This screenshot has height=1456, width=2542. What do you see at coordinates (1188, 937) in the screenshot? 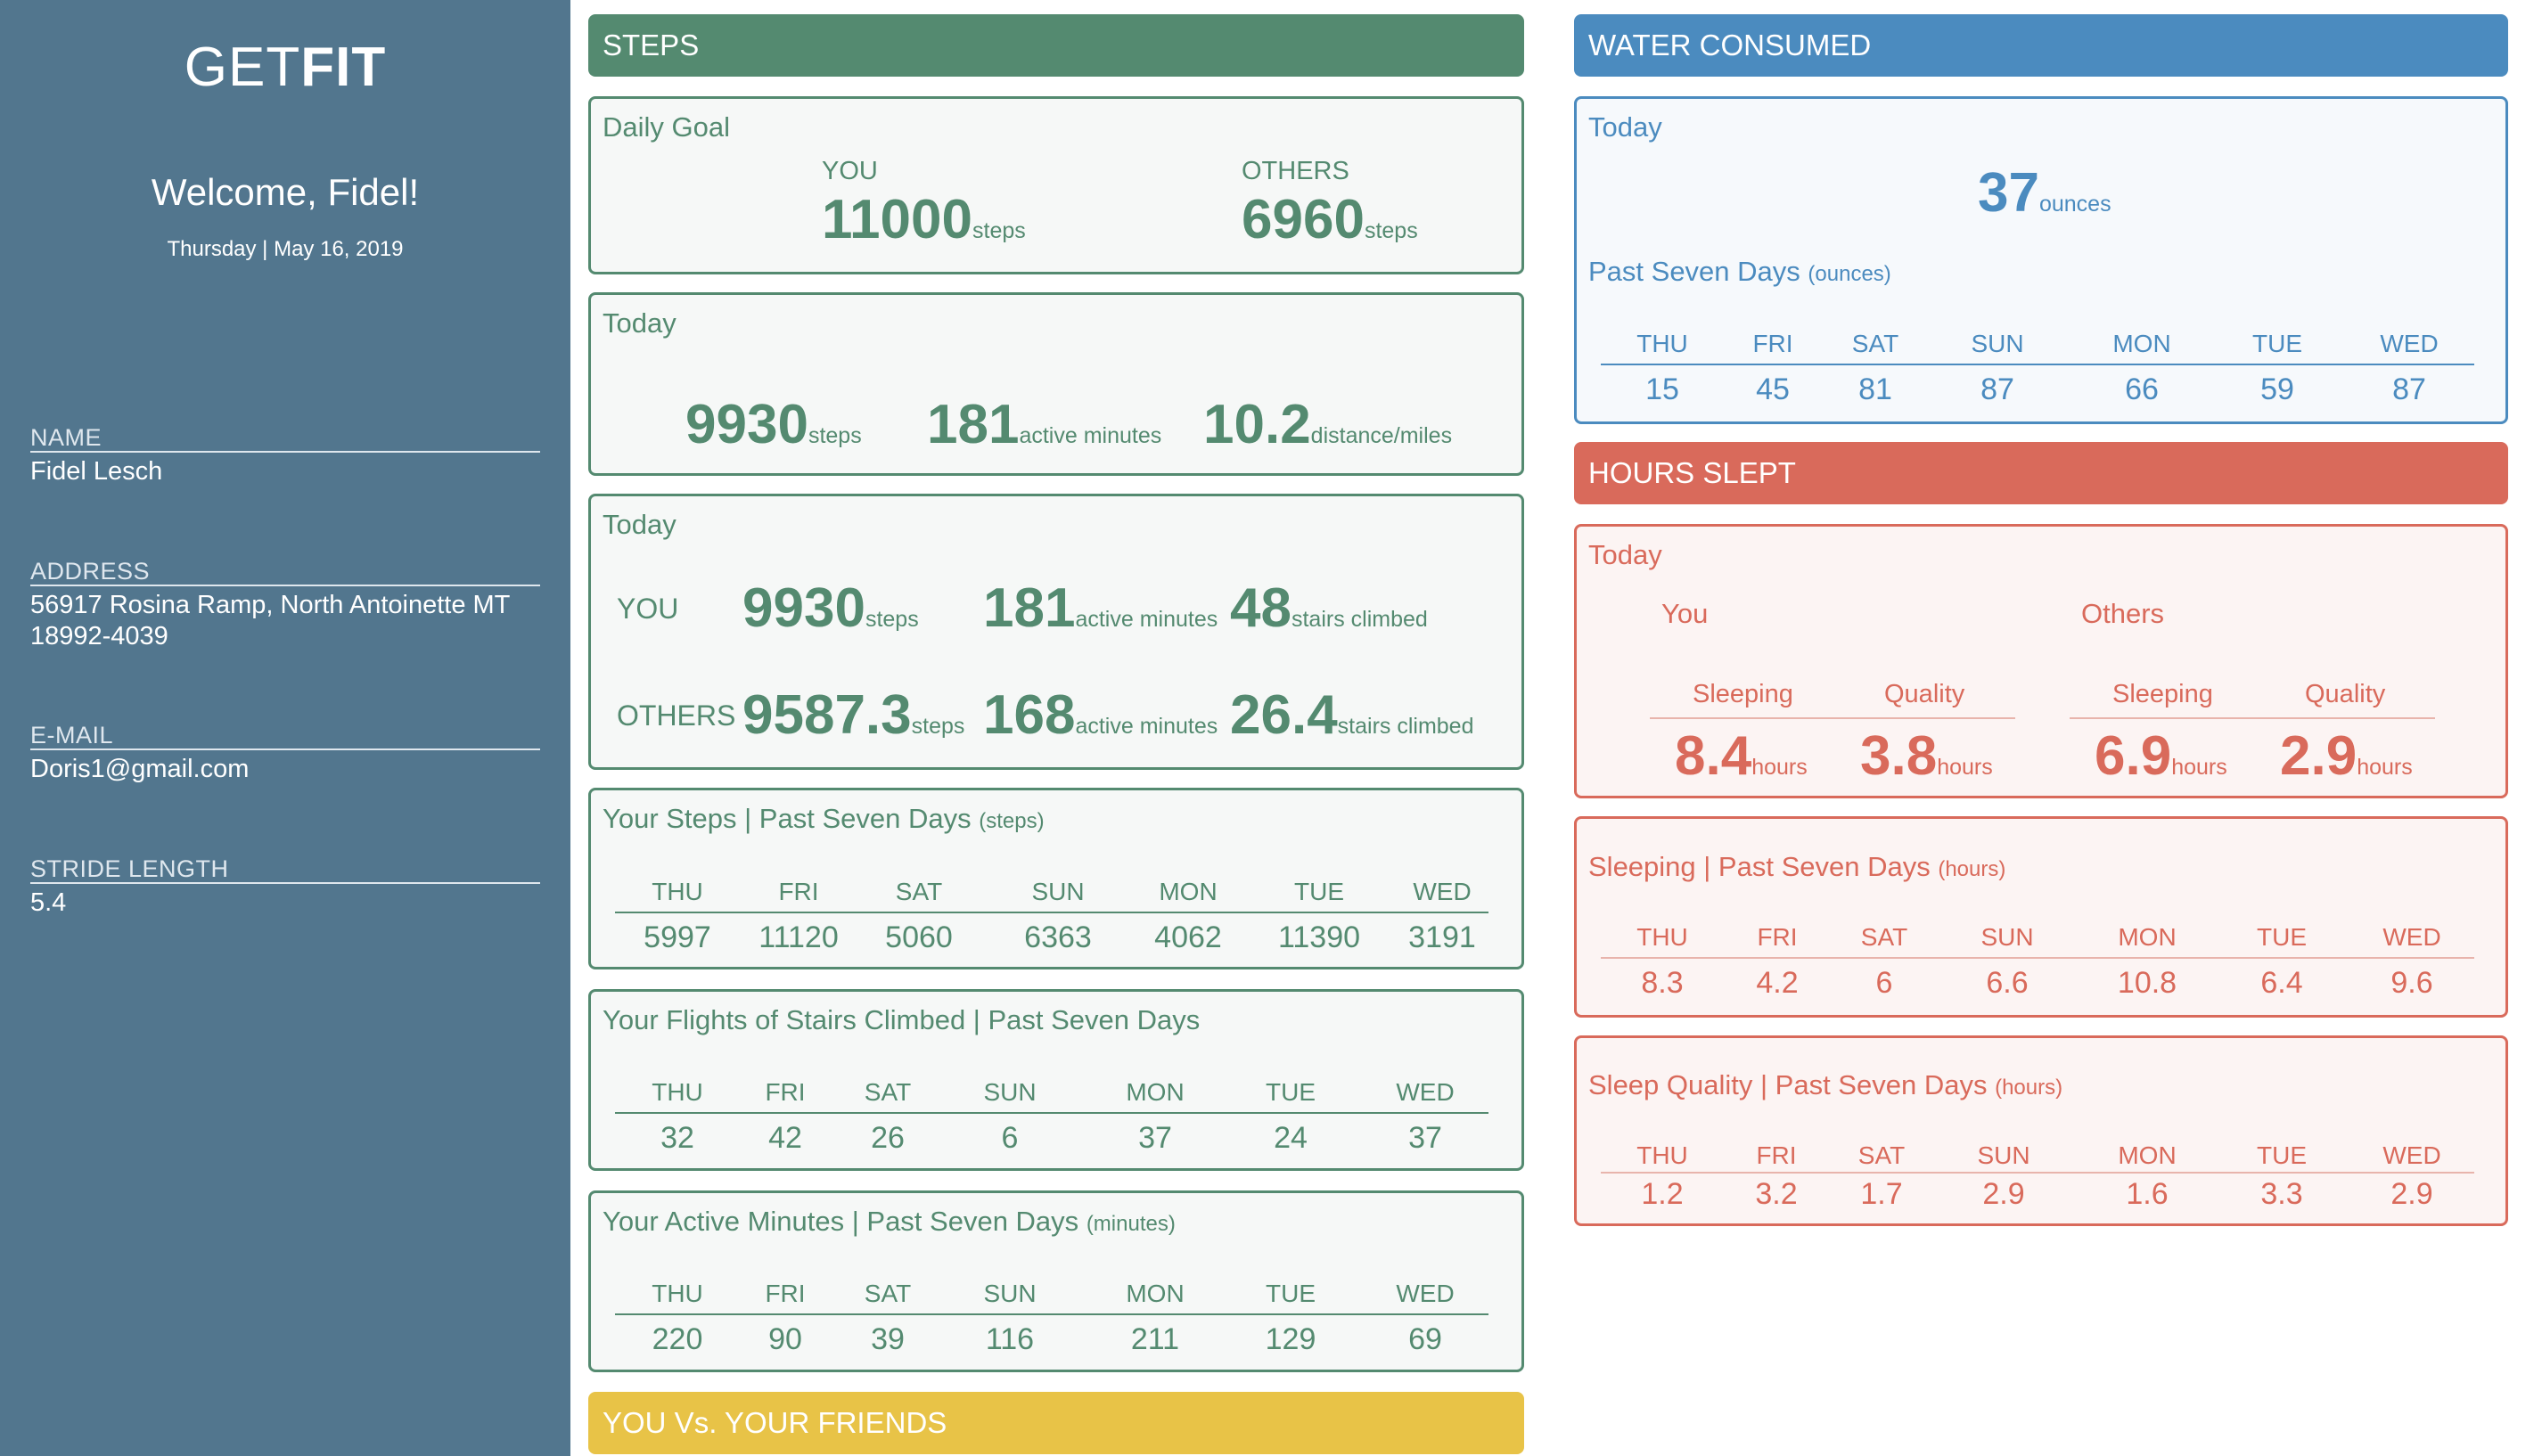
I see `day-value: 4062` at bounding box center [1188, 937].